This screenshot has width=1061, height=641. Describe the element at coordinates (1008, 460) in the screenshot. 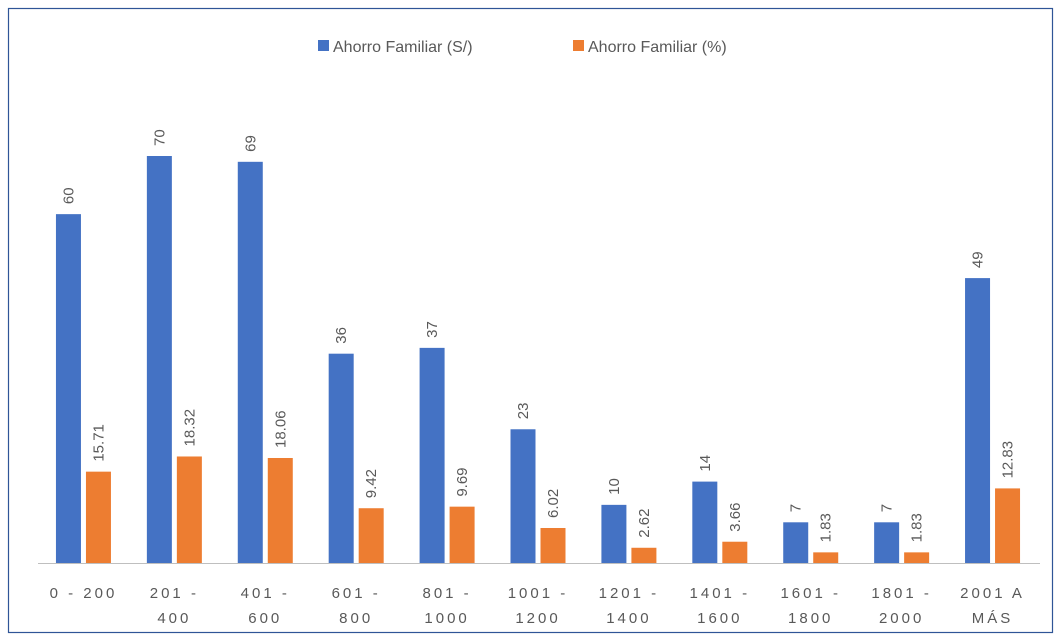

I see `data-label: 12.83` at that location.